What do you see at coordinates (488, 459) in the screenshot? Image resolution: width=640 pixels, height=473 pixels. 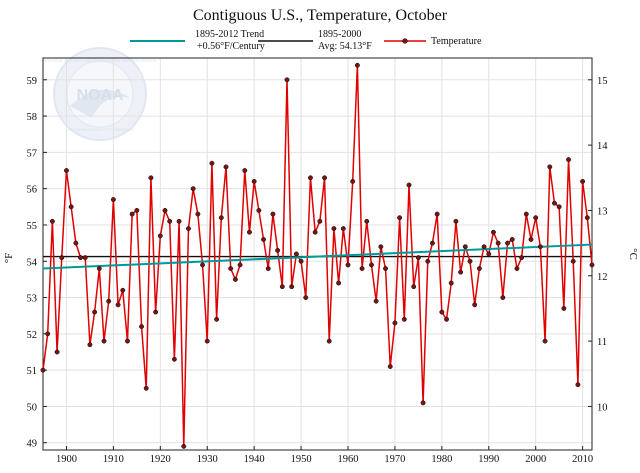 I see `x-tick-label: 1990` at bounding box center [488, 459].